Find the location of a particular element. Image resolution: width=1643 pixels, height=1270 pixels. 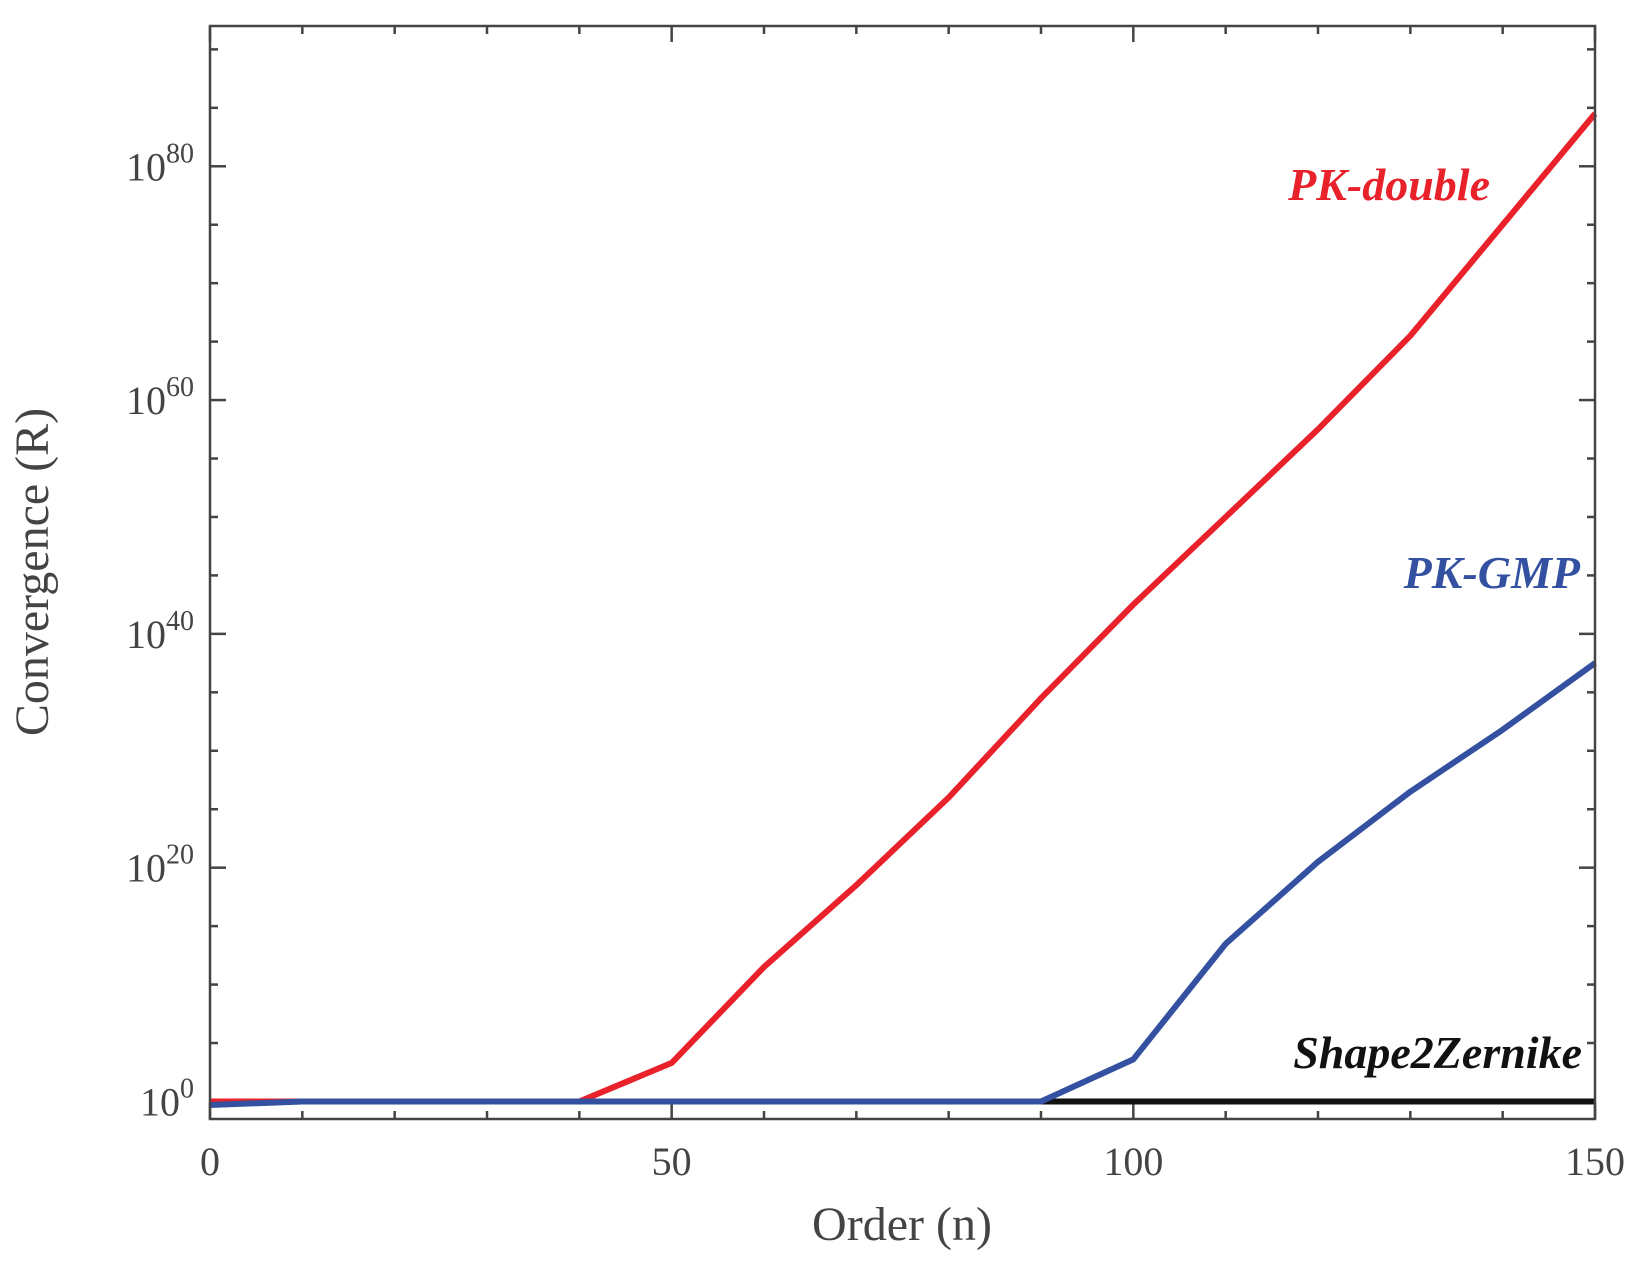

series-label-pk-double: PK-double is located at coordinates (1388, 184).